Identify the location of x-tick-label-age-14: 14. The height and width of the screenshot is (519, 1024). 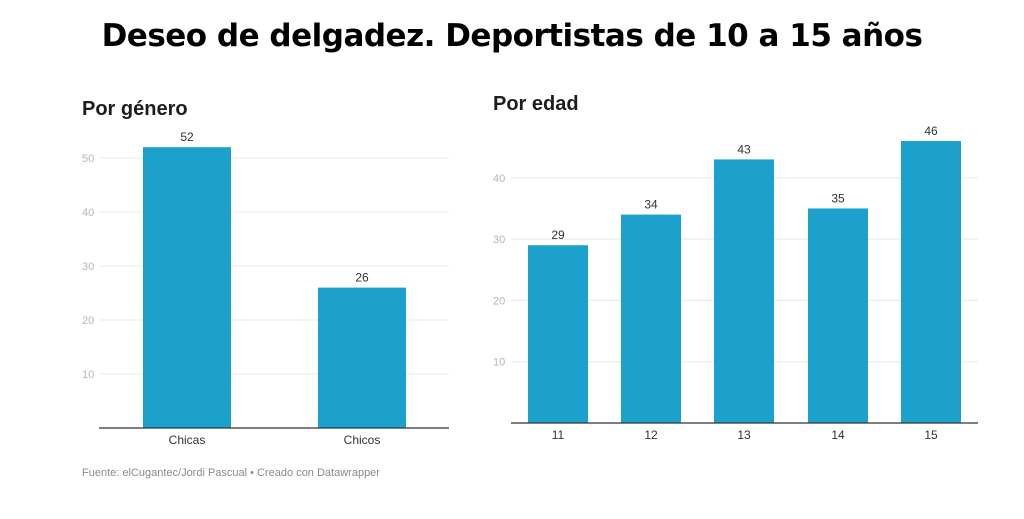
(838, 435).